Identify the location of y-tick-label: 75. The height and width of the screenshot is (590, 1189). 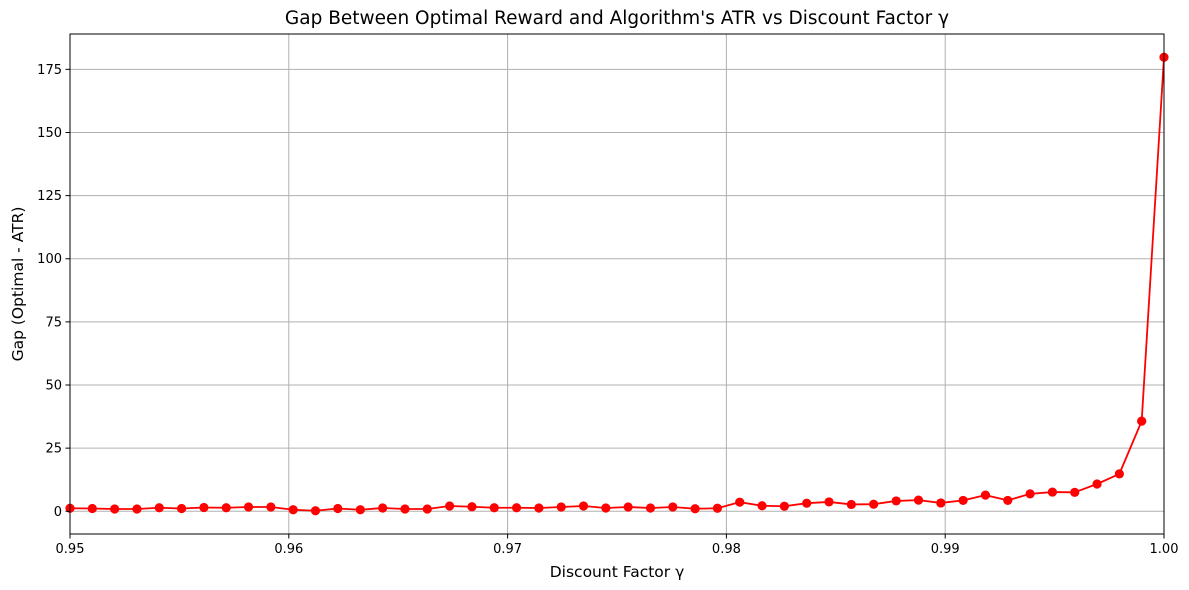
(53, 322).